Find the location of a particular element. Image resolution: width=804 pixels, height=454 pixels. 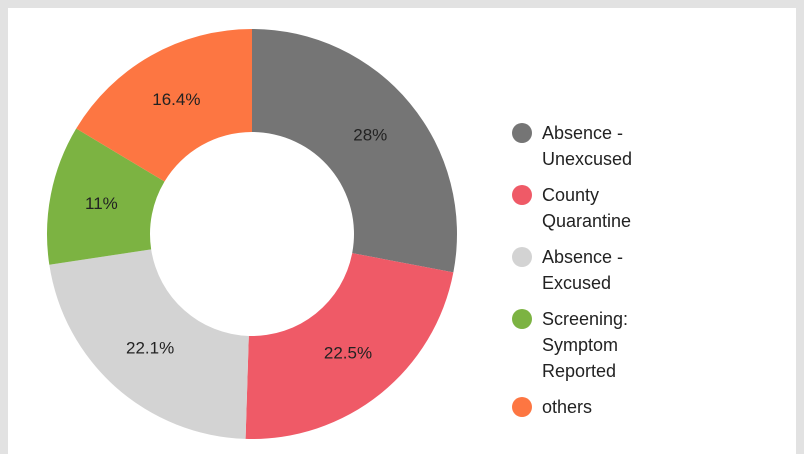

legend-label: Absence - Excused is located at coordinates (583, 270).